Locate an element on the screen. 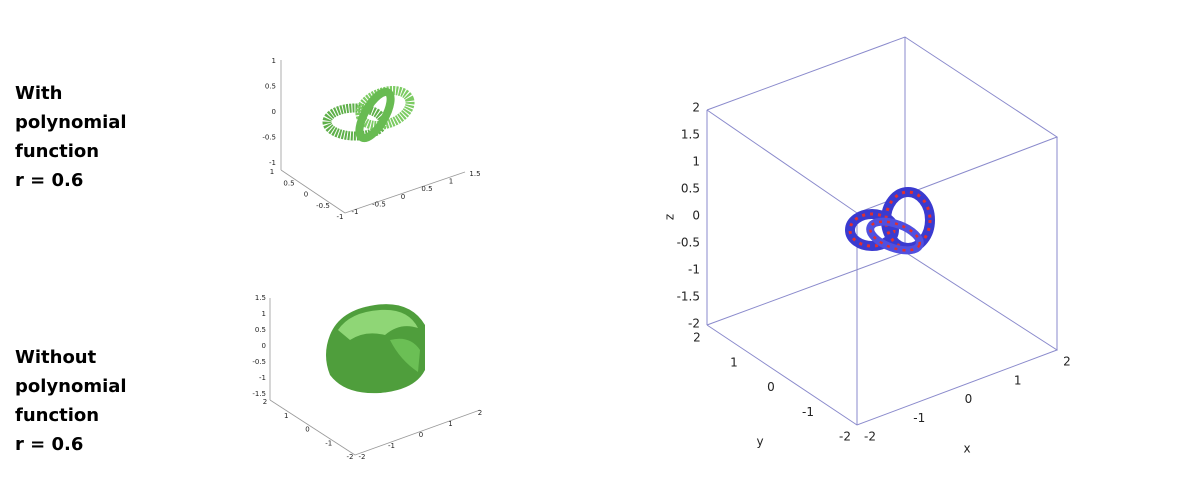  z-tick-label: 2 is located at coordinates (696, 108).